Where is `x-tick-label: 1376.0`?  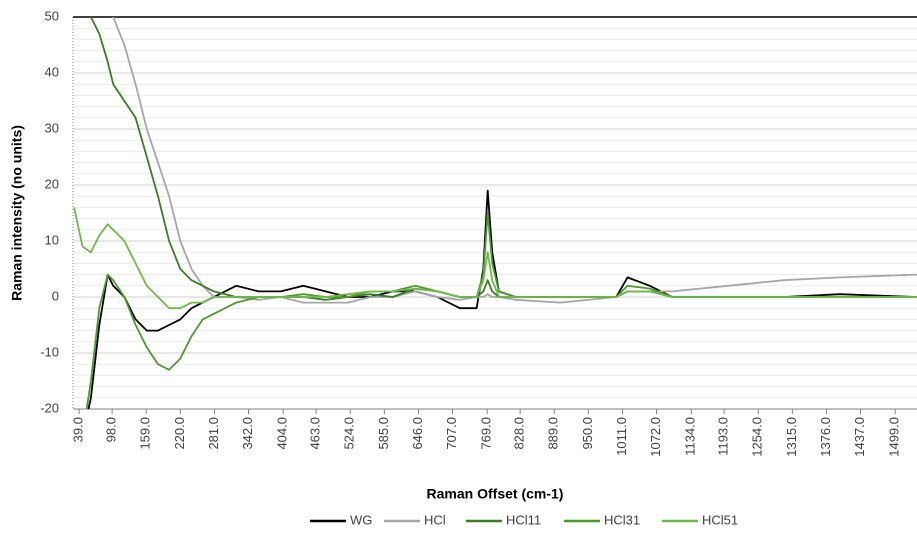
x-tick-label: 1376.0 is located at coordinates (825, 437).